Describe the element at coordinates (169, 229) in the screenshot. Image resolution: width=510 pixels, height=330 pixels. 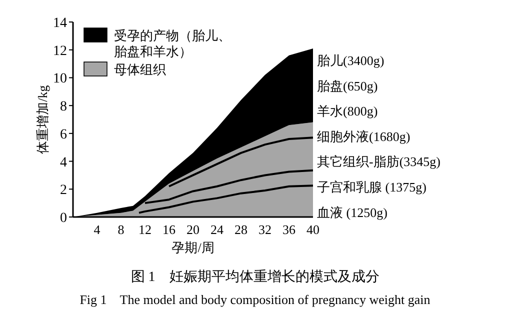
I see `x-tick-label: 16` at that location.